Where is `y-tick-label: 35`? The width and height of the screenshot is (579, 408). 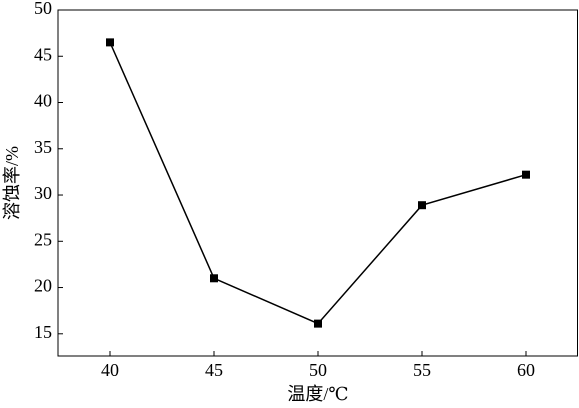 y-tick-label: 35 is located at coordinates (43, 147).